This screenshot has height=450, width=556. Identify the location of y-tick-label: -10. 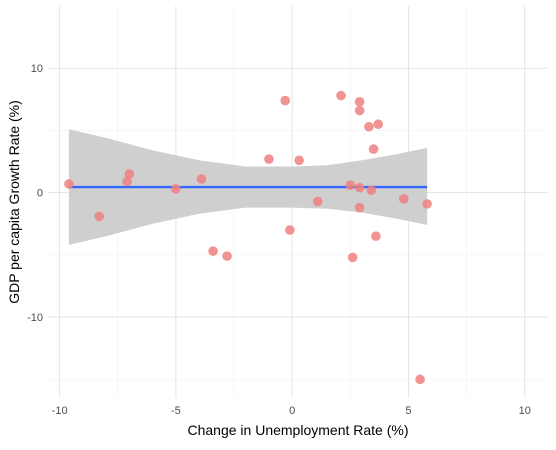
(35, 318).